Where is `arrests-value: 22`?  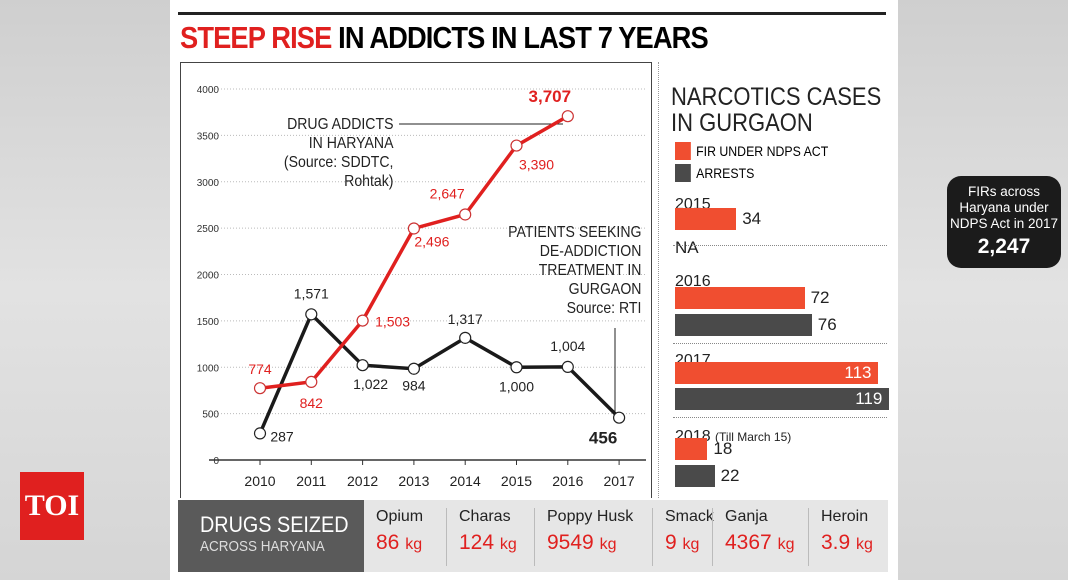 arrests-value: 22 is located at coordinates (730, 475).